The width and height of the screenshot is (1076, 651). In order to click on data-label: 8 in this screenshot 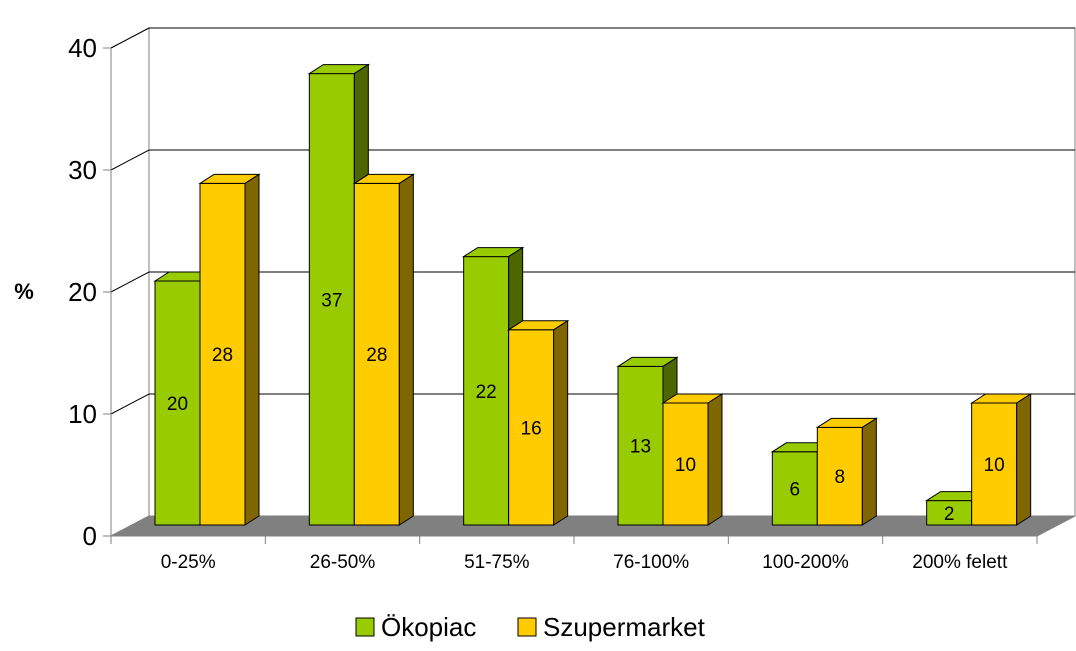, I will do `click(840, 477)`.